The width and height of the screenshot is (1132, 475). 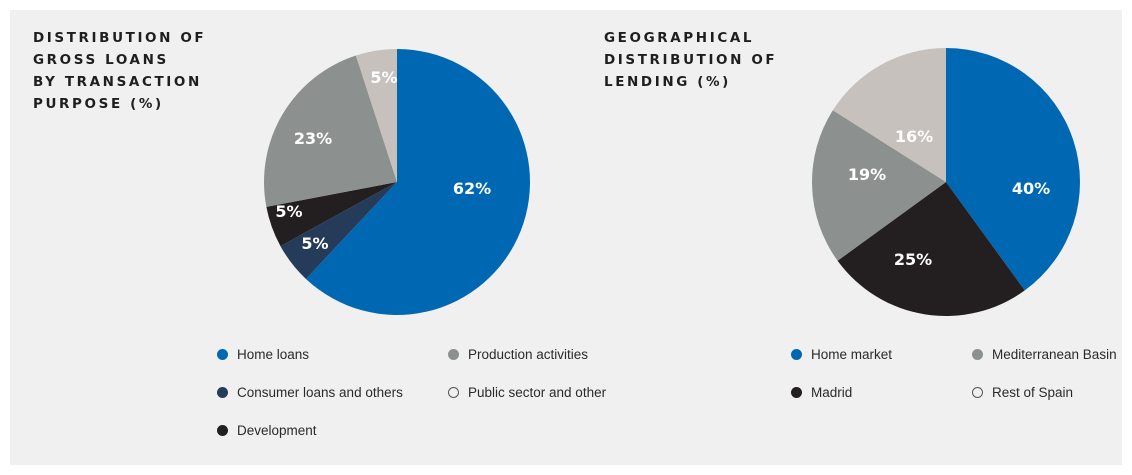 What do you see at coordinates (320, 392) in the screenshot?
I see `legend-label: Consumer loans and others` at bounding box center [320, 392].